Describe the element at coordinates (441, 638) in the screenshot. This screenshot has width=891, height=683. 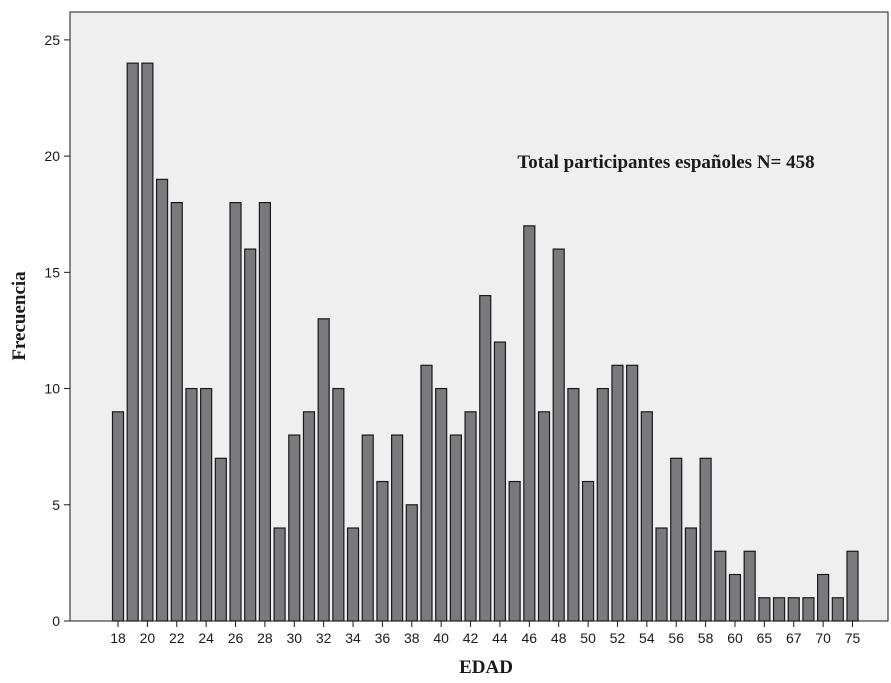
I see `x-tick-label-40: 40` at that location.